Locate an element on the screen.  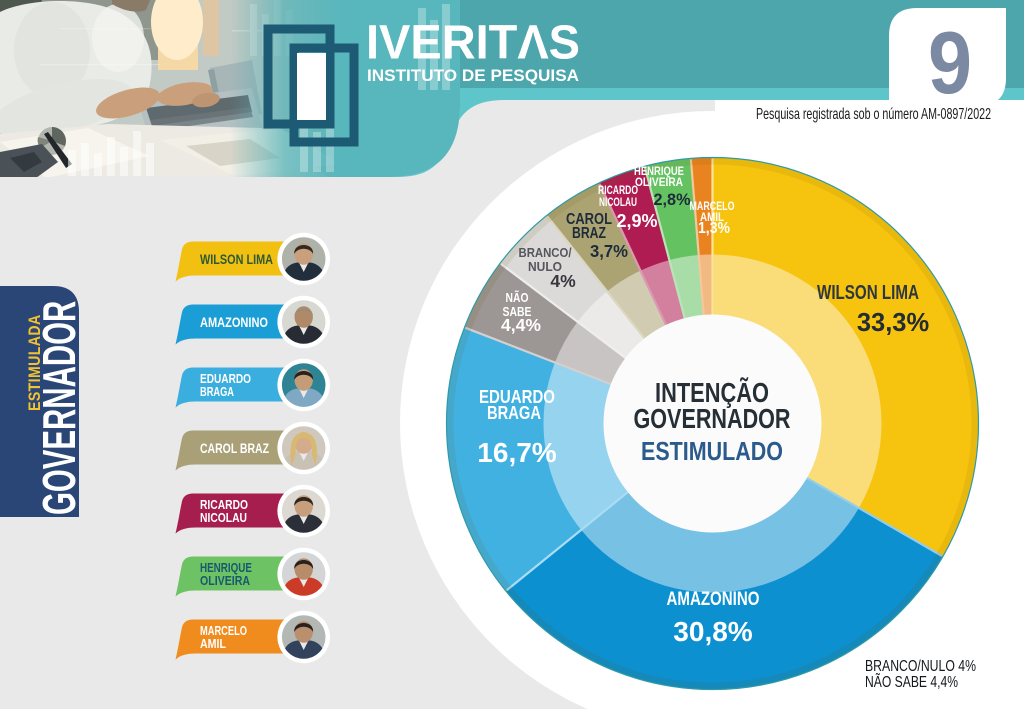
svg-text: 1,3% is located at coordinates (714, 228).